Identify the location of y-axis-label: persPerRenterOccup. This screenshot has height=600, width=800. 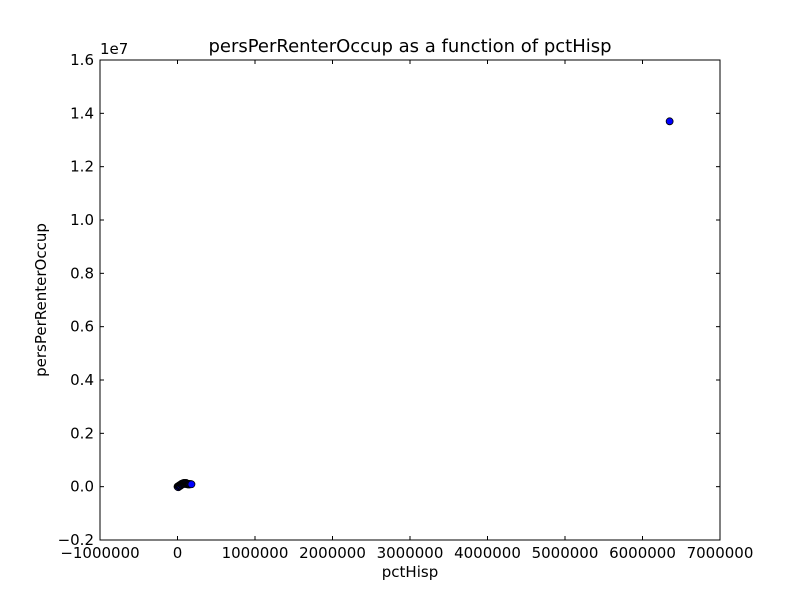
(41, 300).